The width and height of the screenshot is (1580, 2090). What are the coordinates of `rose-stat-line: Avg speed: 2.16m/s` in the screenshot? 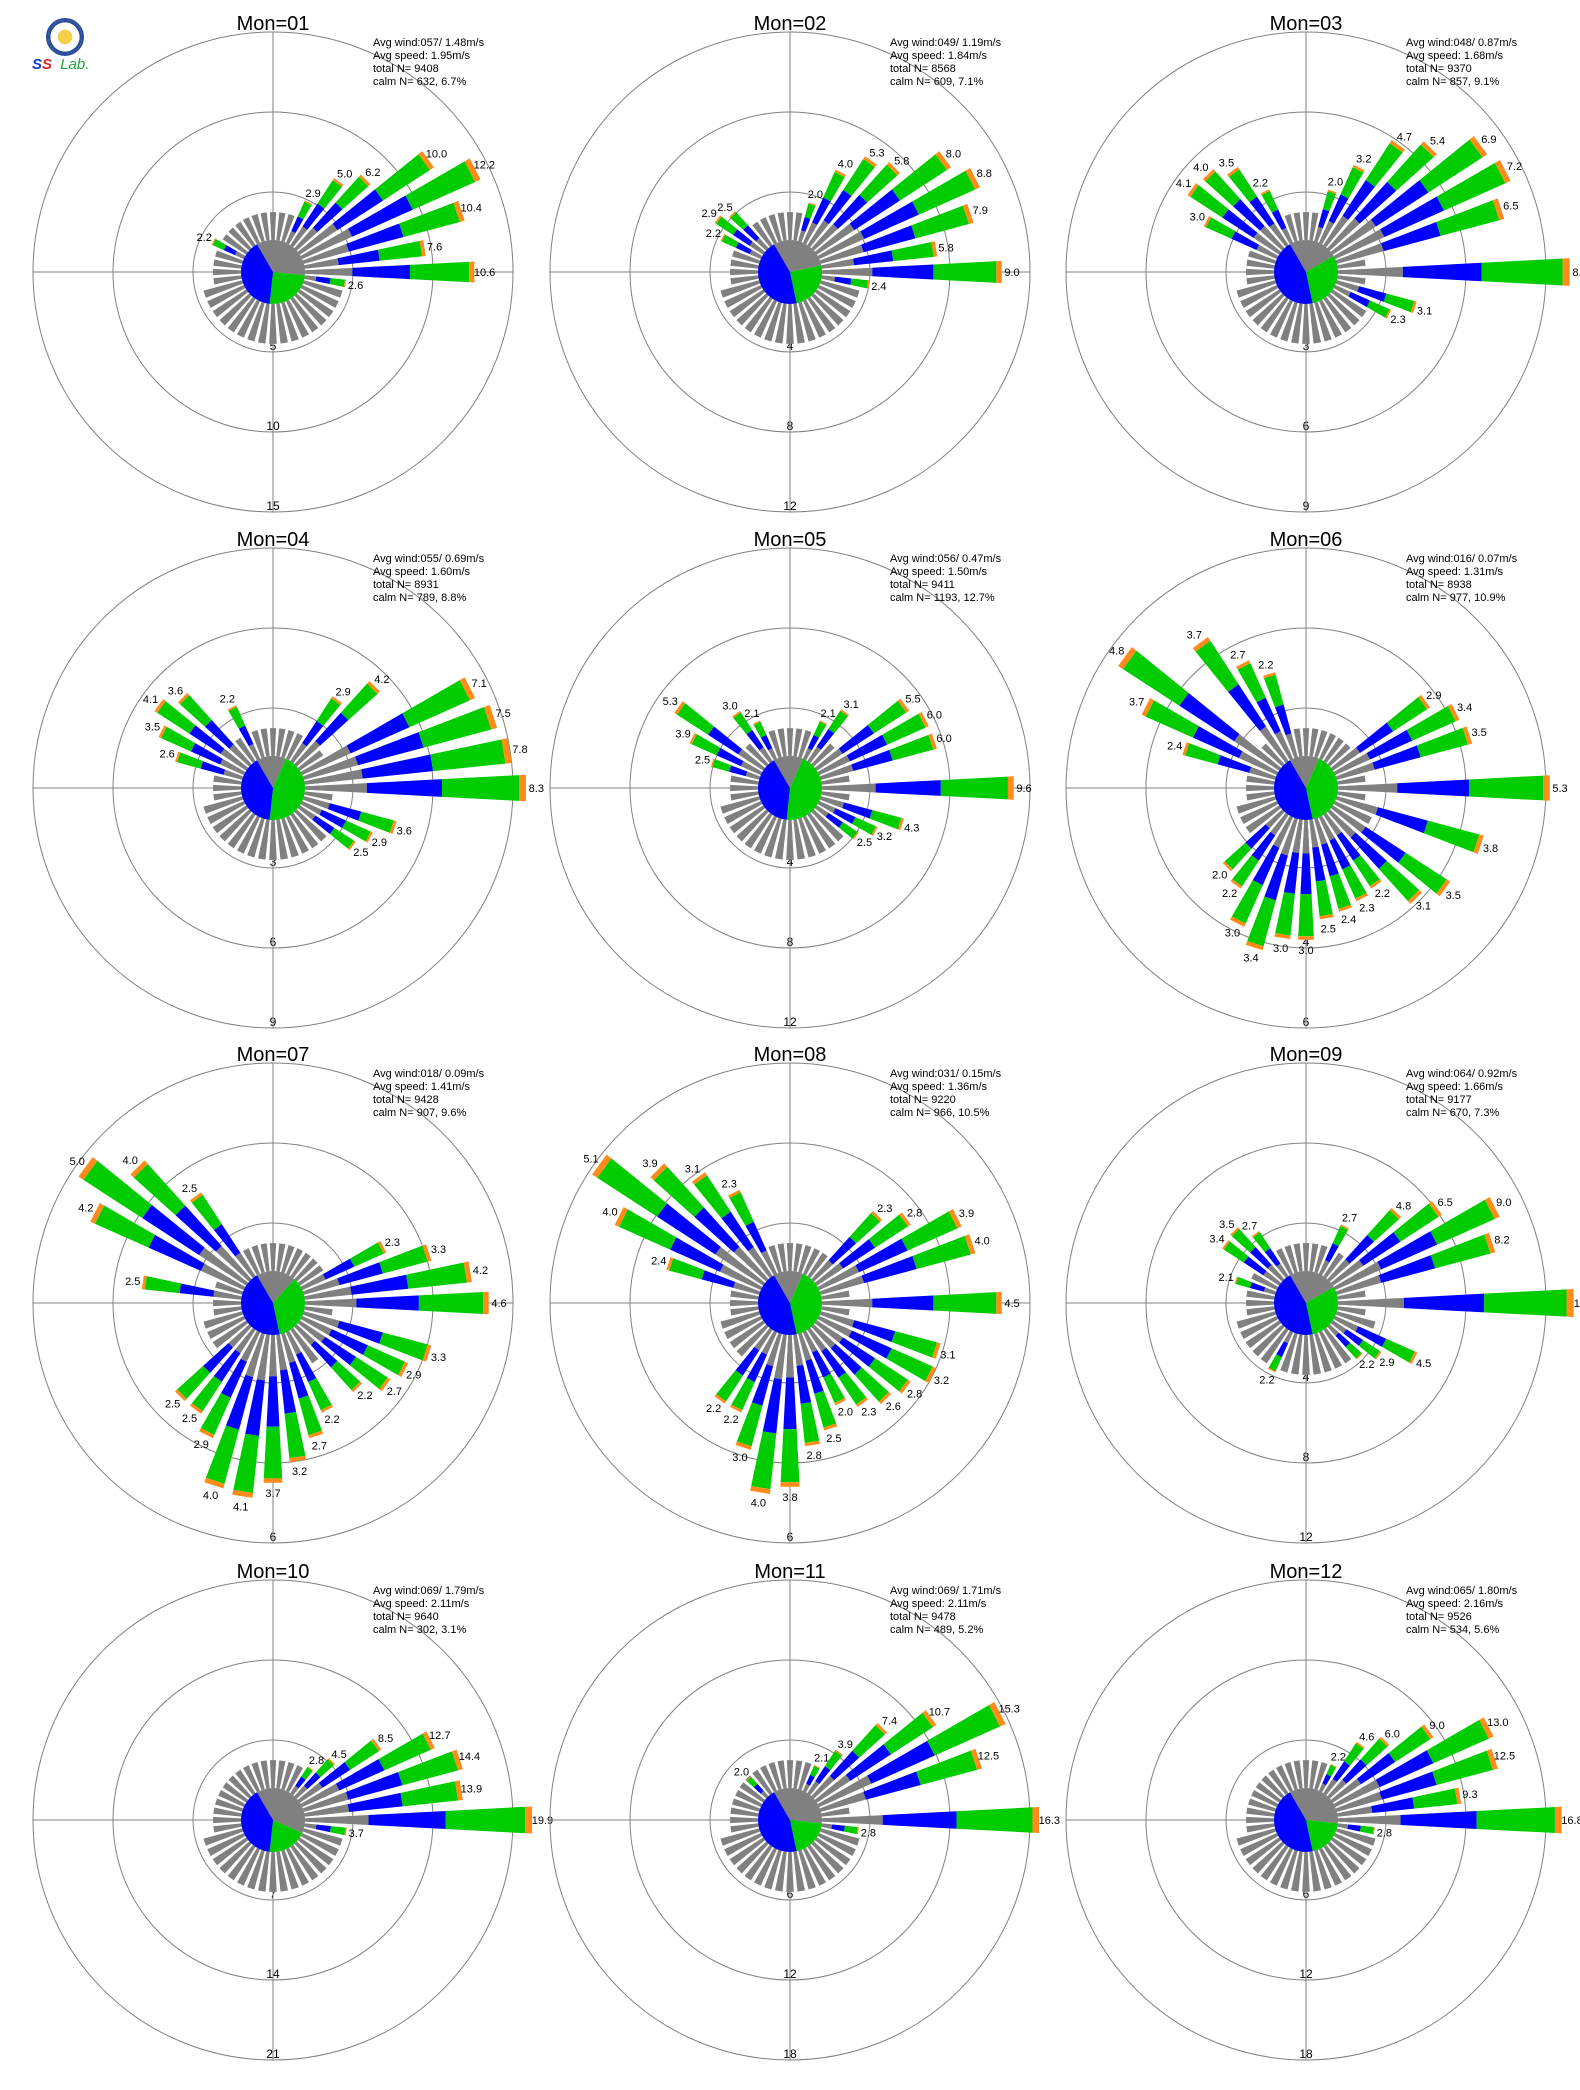 It's located at (1455, 1604).